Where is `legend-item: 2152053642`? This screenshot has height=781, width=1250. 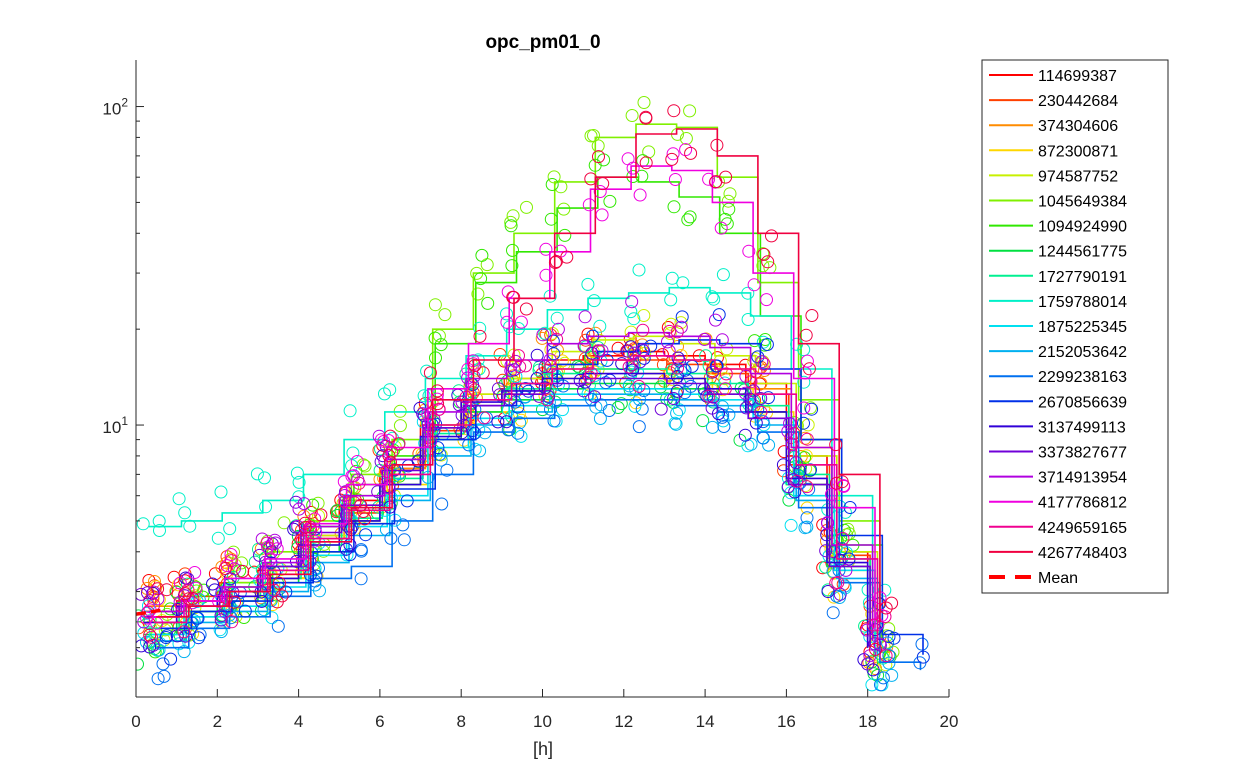 legend-item: 2152053642 is located at coordinates (1058, 352).